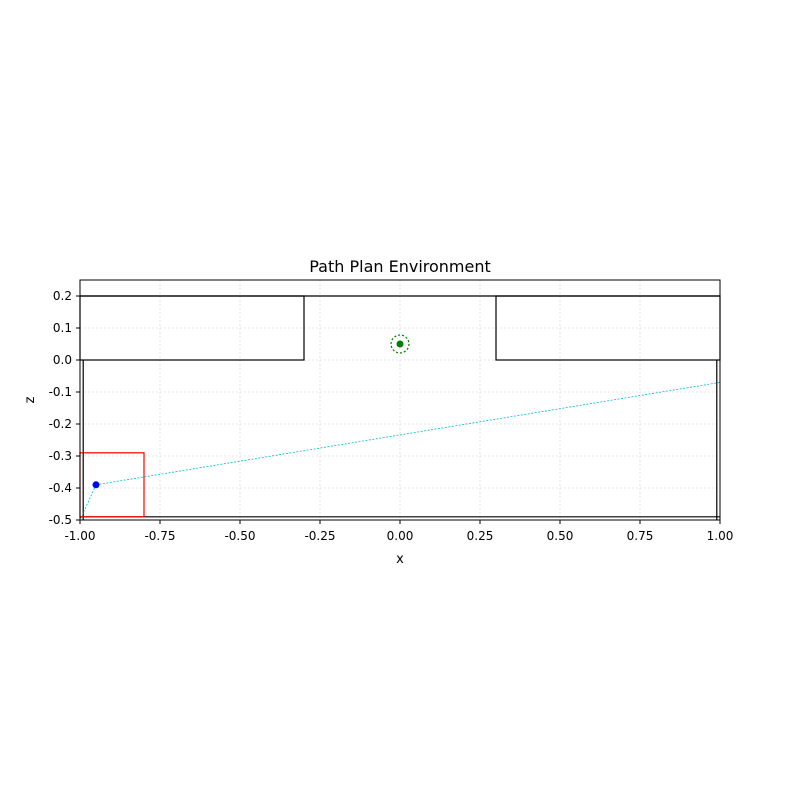  I want to click on x-tick-label: -1.00, so click(79, 536).